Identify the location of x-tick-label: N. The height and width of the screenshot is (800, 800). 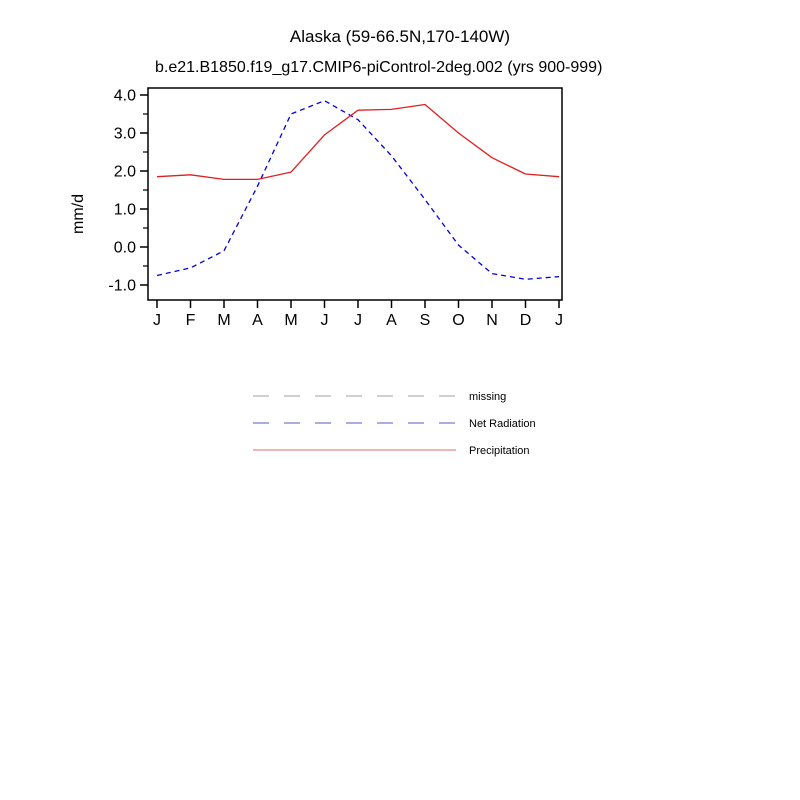
(492, 320).